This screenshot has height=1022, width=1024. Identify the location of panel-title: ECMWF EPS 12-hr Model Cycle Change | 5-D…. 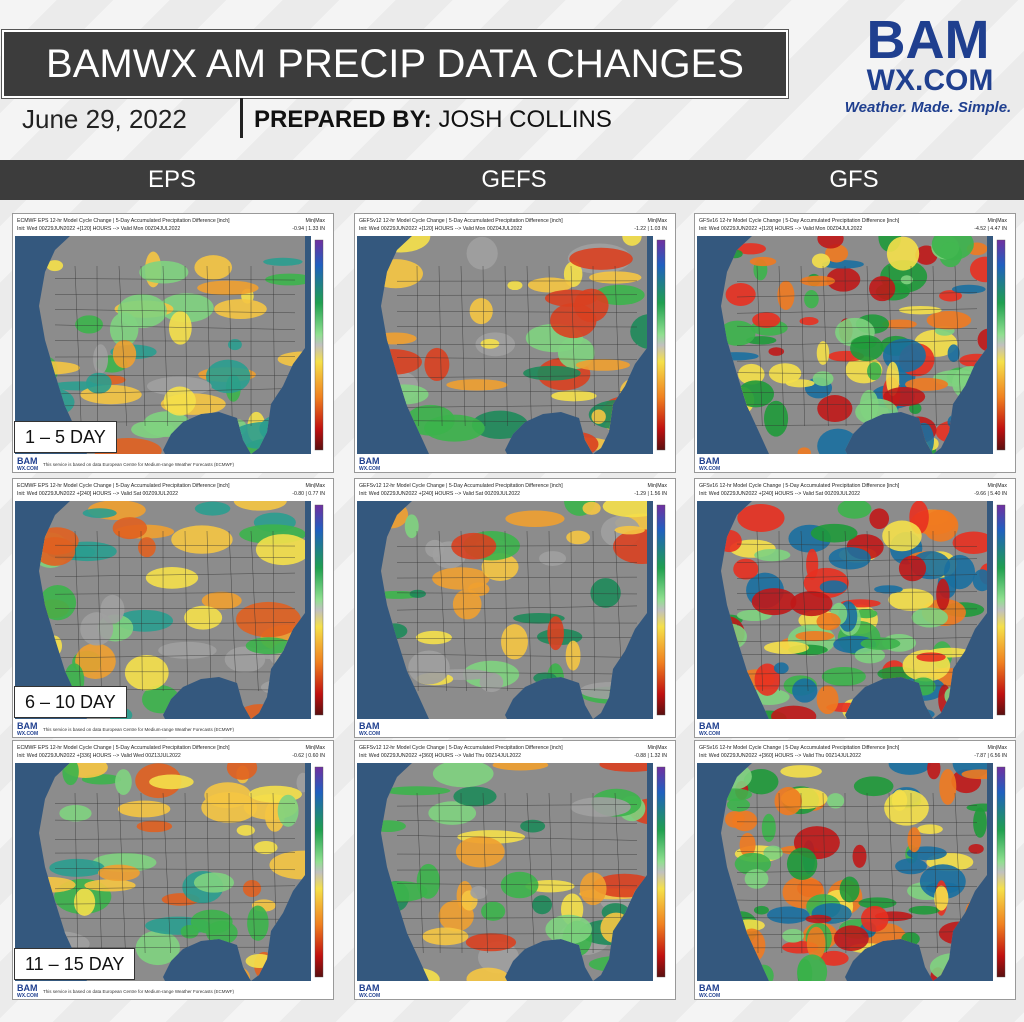
(123, 221).